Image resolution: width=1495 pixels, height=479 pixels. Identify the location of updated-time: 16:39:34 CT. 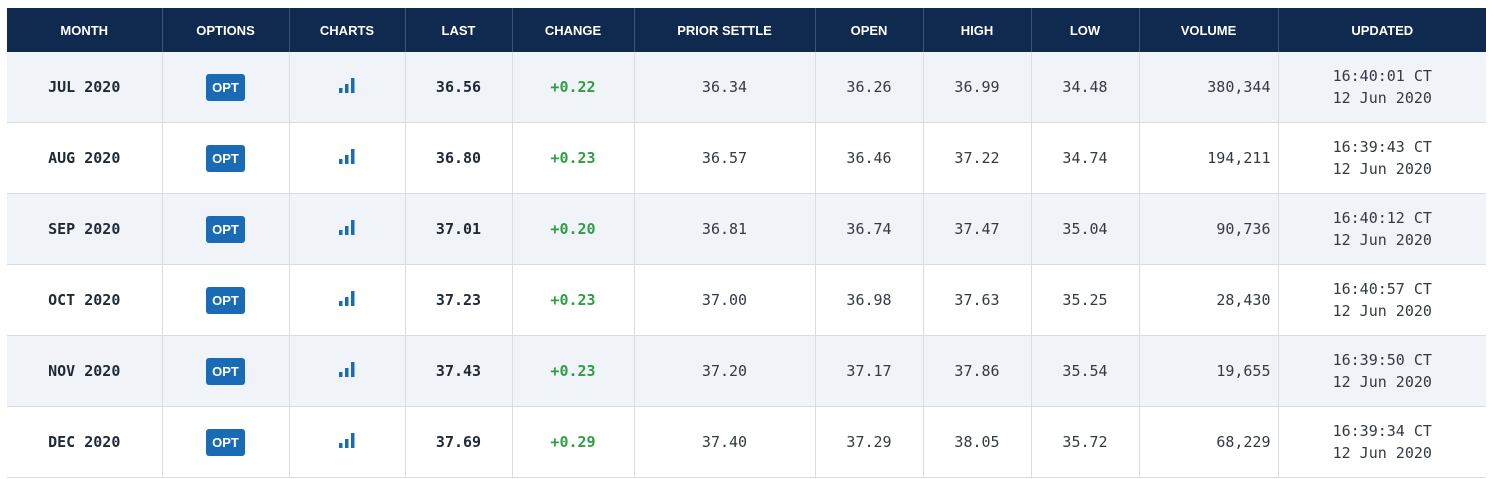
(1382, 431).